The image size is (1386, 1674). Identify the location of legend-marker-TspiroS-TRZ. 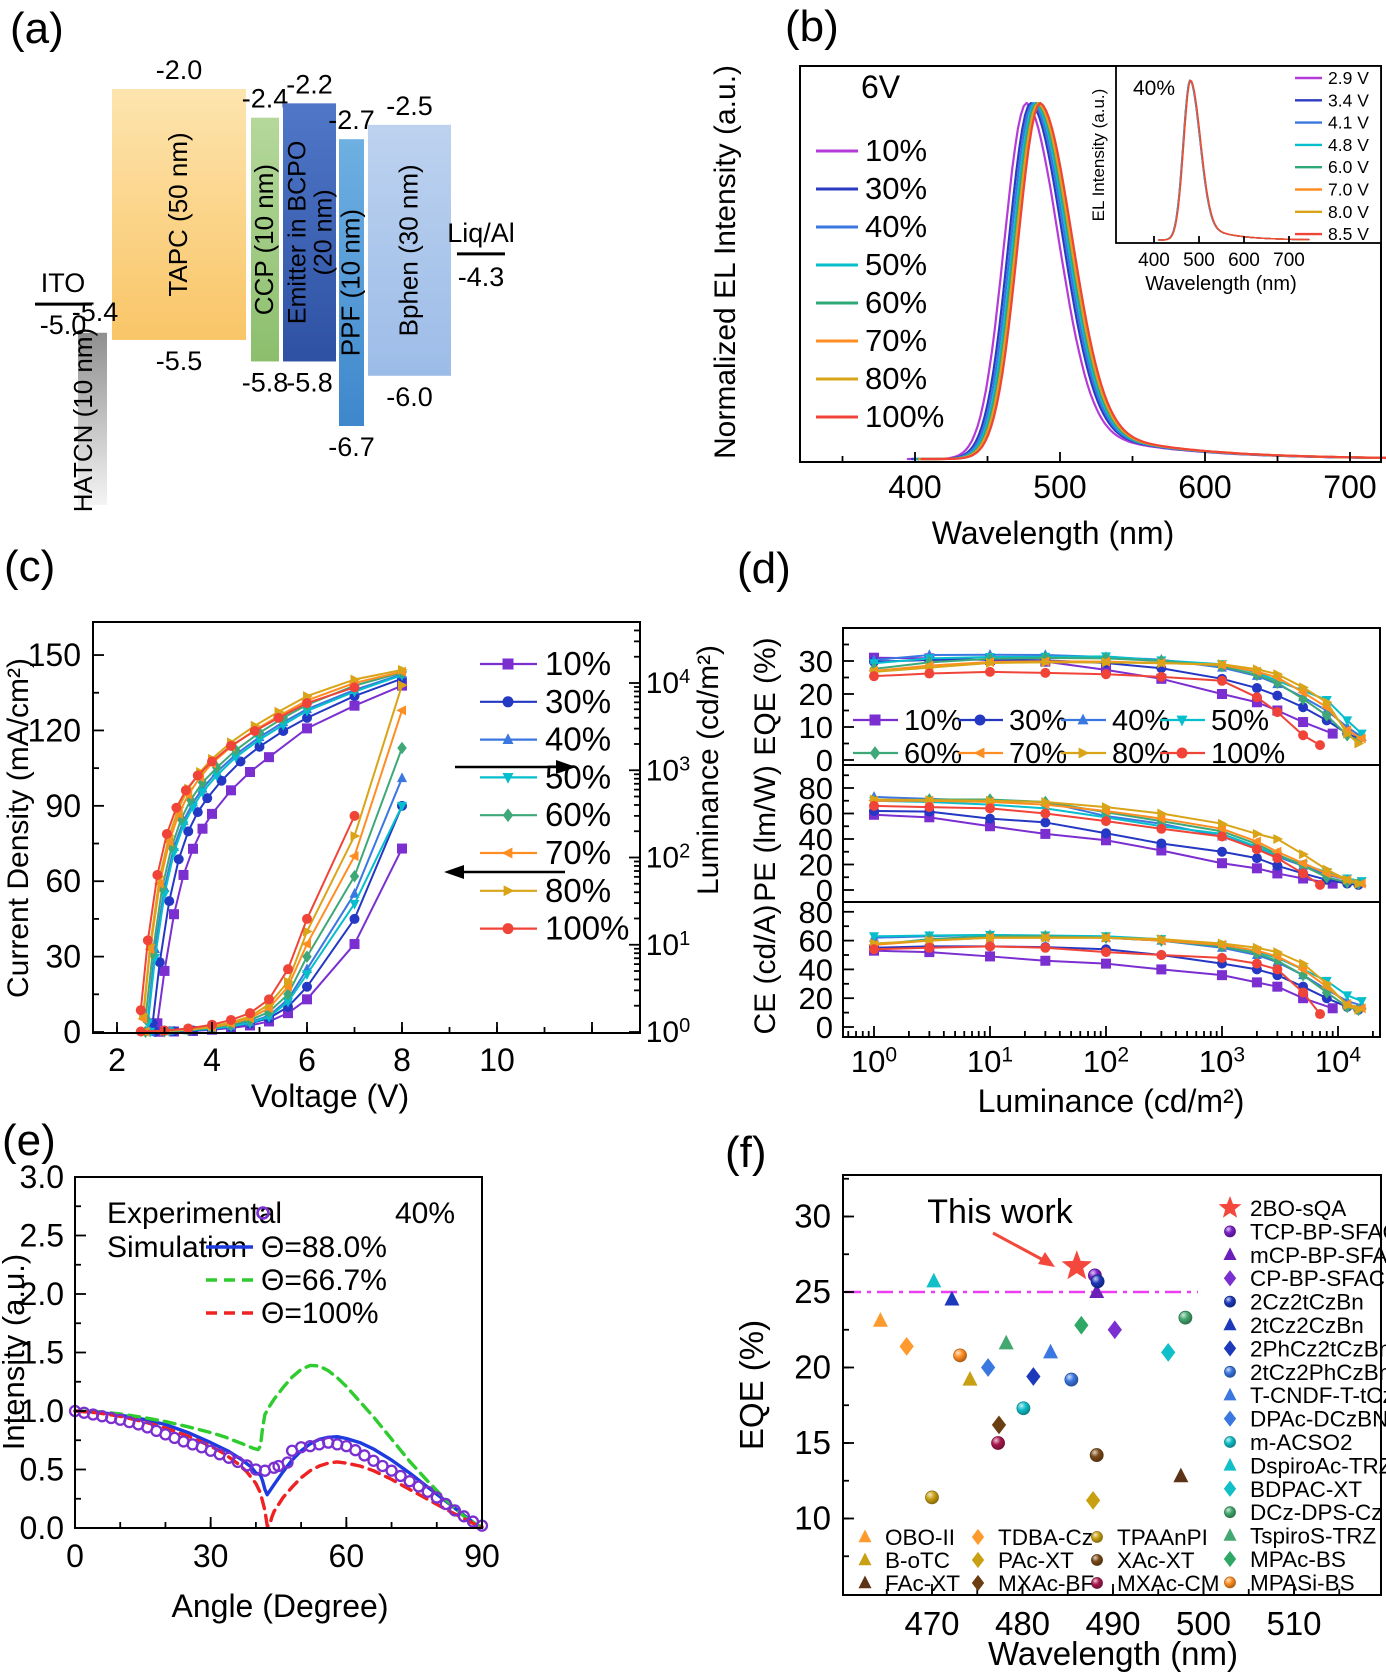
(1230, 1534).